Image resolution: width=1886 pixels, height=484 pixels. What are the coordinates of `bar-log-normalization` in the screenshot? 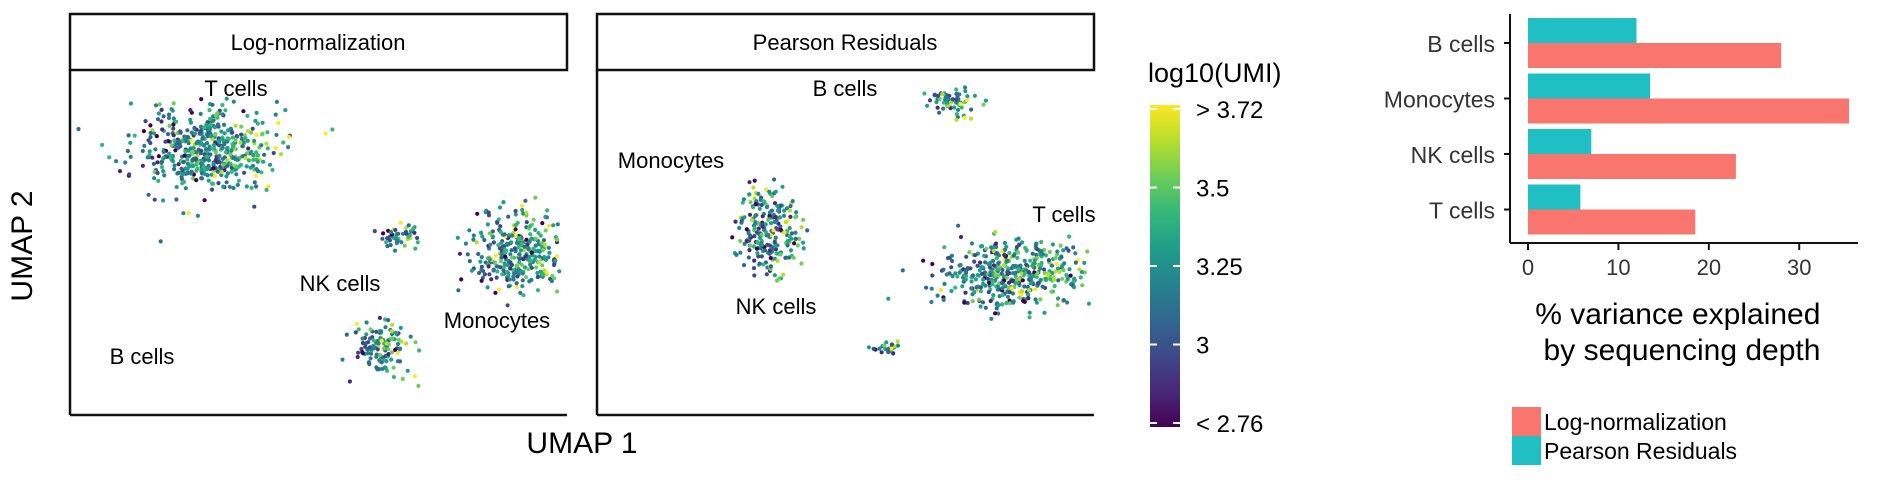 It's located at (1655, 55).